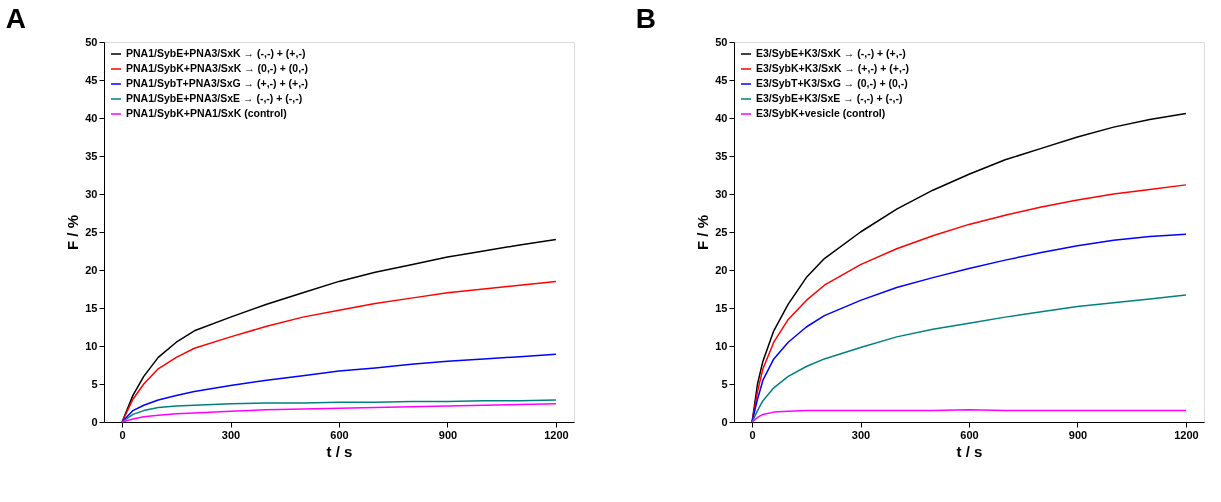 The image size is (1221, 502). Describe the element at coordinates (832, 68) in the screenshot. I see `legend-label: E3/SybK+K3/SxK → (+,-) + (+,-)` at that location.